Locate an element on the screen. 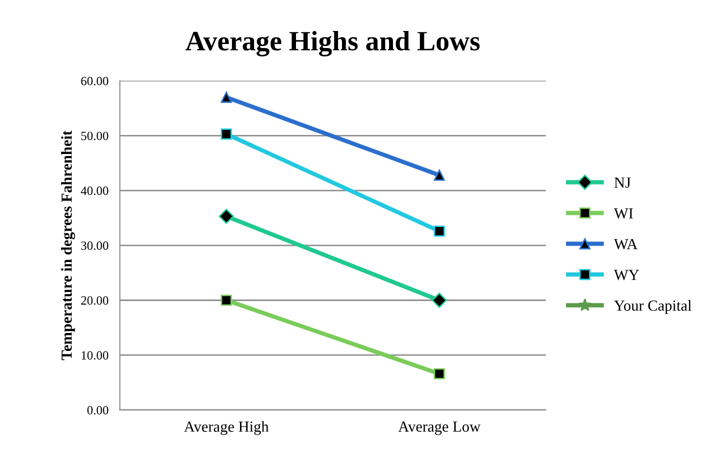  y-axis-title: Temperature in degrees Fahrenheit is located at coordinates (68, 245).